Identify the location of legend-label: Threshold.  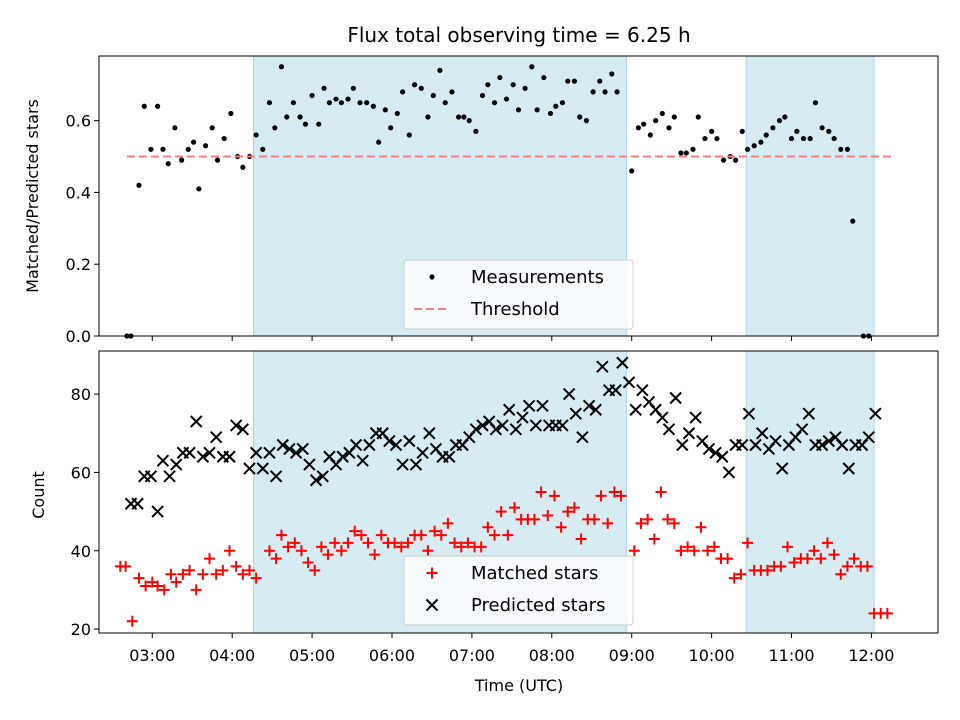
(515, 309).